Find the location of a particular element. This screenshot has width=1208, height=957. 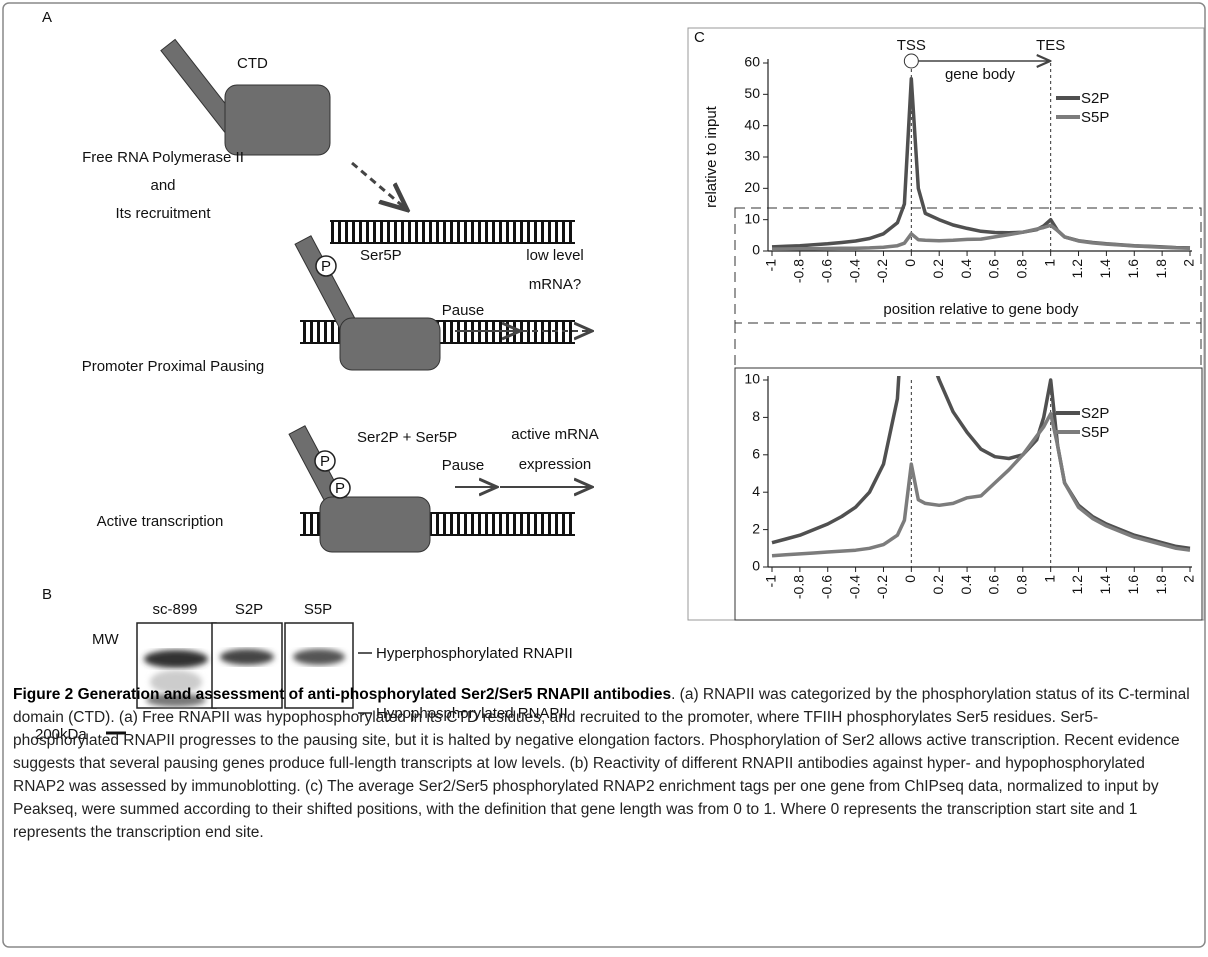

ser5p-label: Ser5P is located at coordinates (381, 255).